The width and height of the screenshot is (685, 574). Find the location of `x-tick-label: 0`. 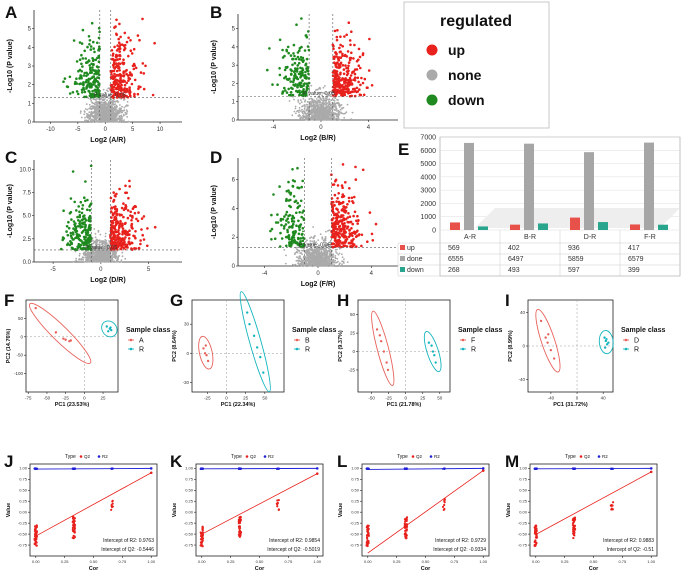

x-tick-label: 0 is located at coordinates (101, 270).